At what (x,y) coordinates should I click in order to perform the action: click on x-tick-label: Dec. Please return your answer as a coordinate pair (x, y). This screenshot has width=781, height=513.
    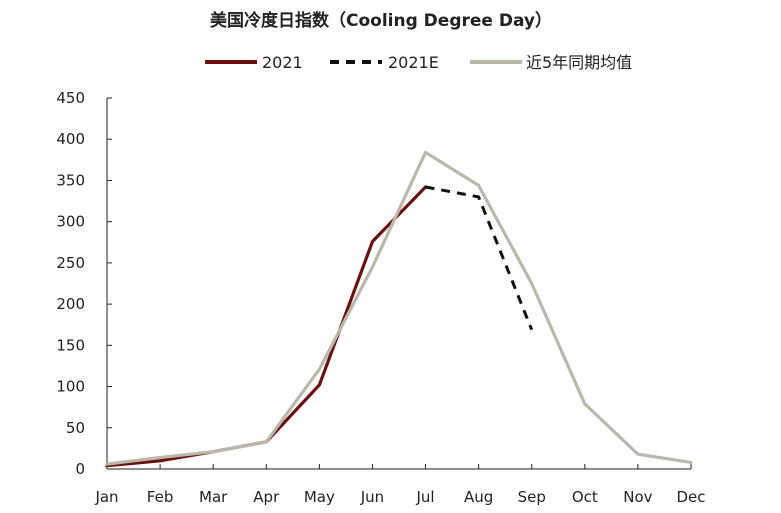
    Looking at the image, I should click on (690, 497).